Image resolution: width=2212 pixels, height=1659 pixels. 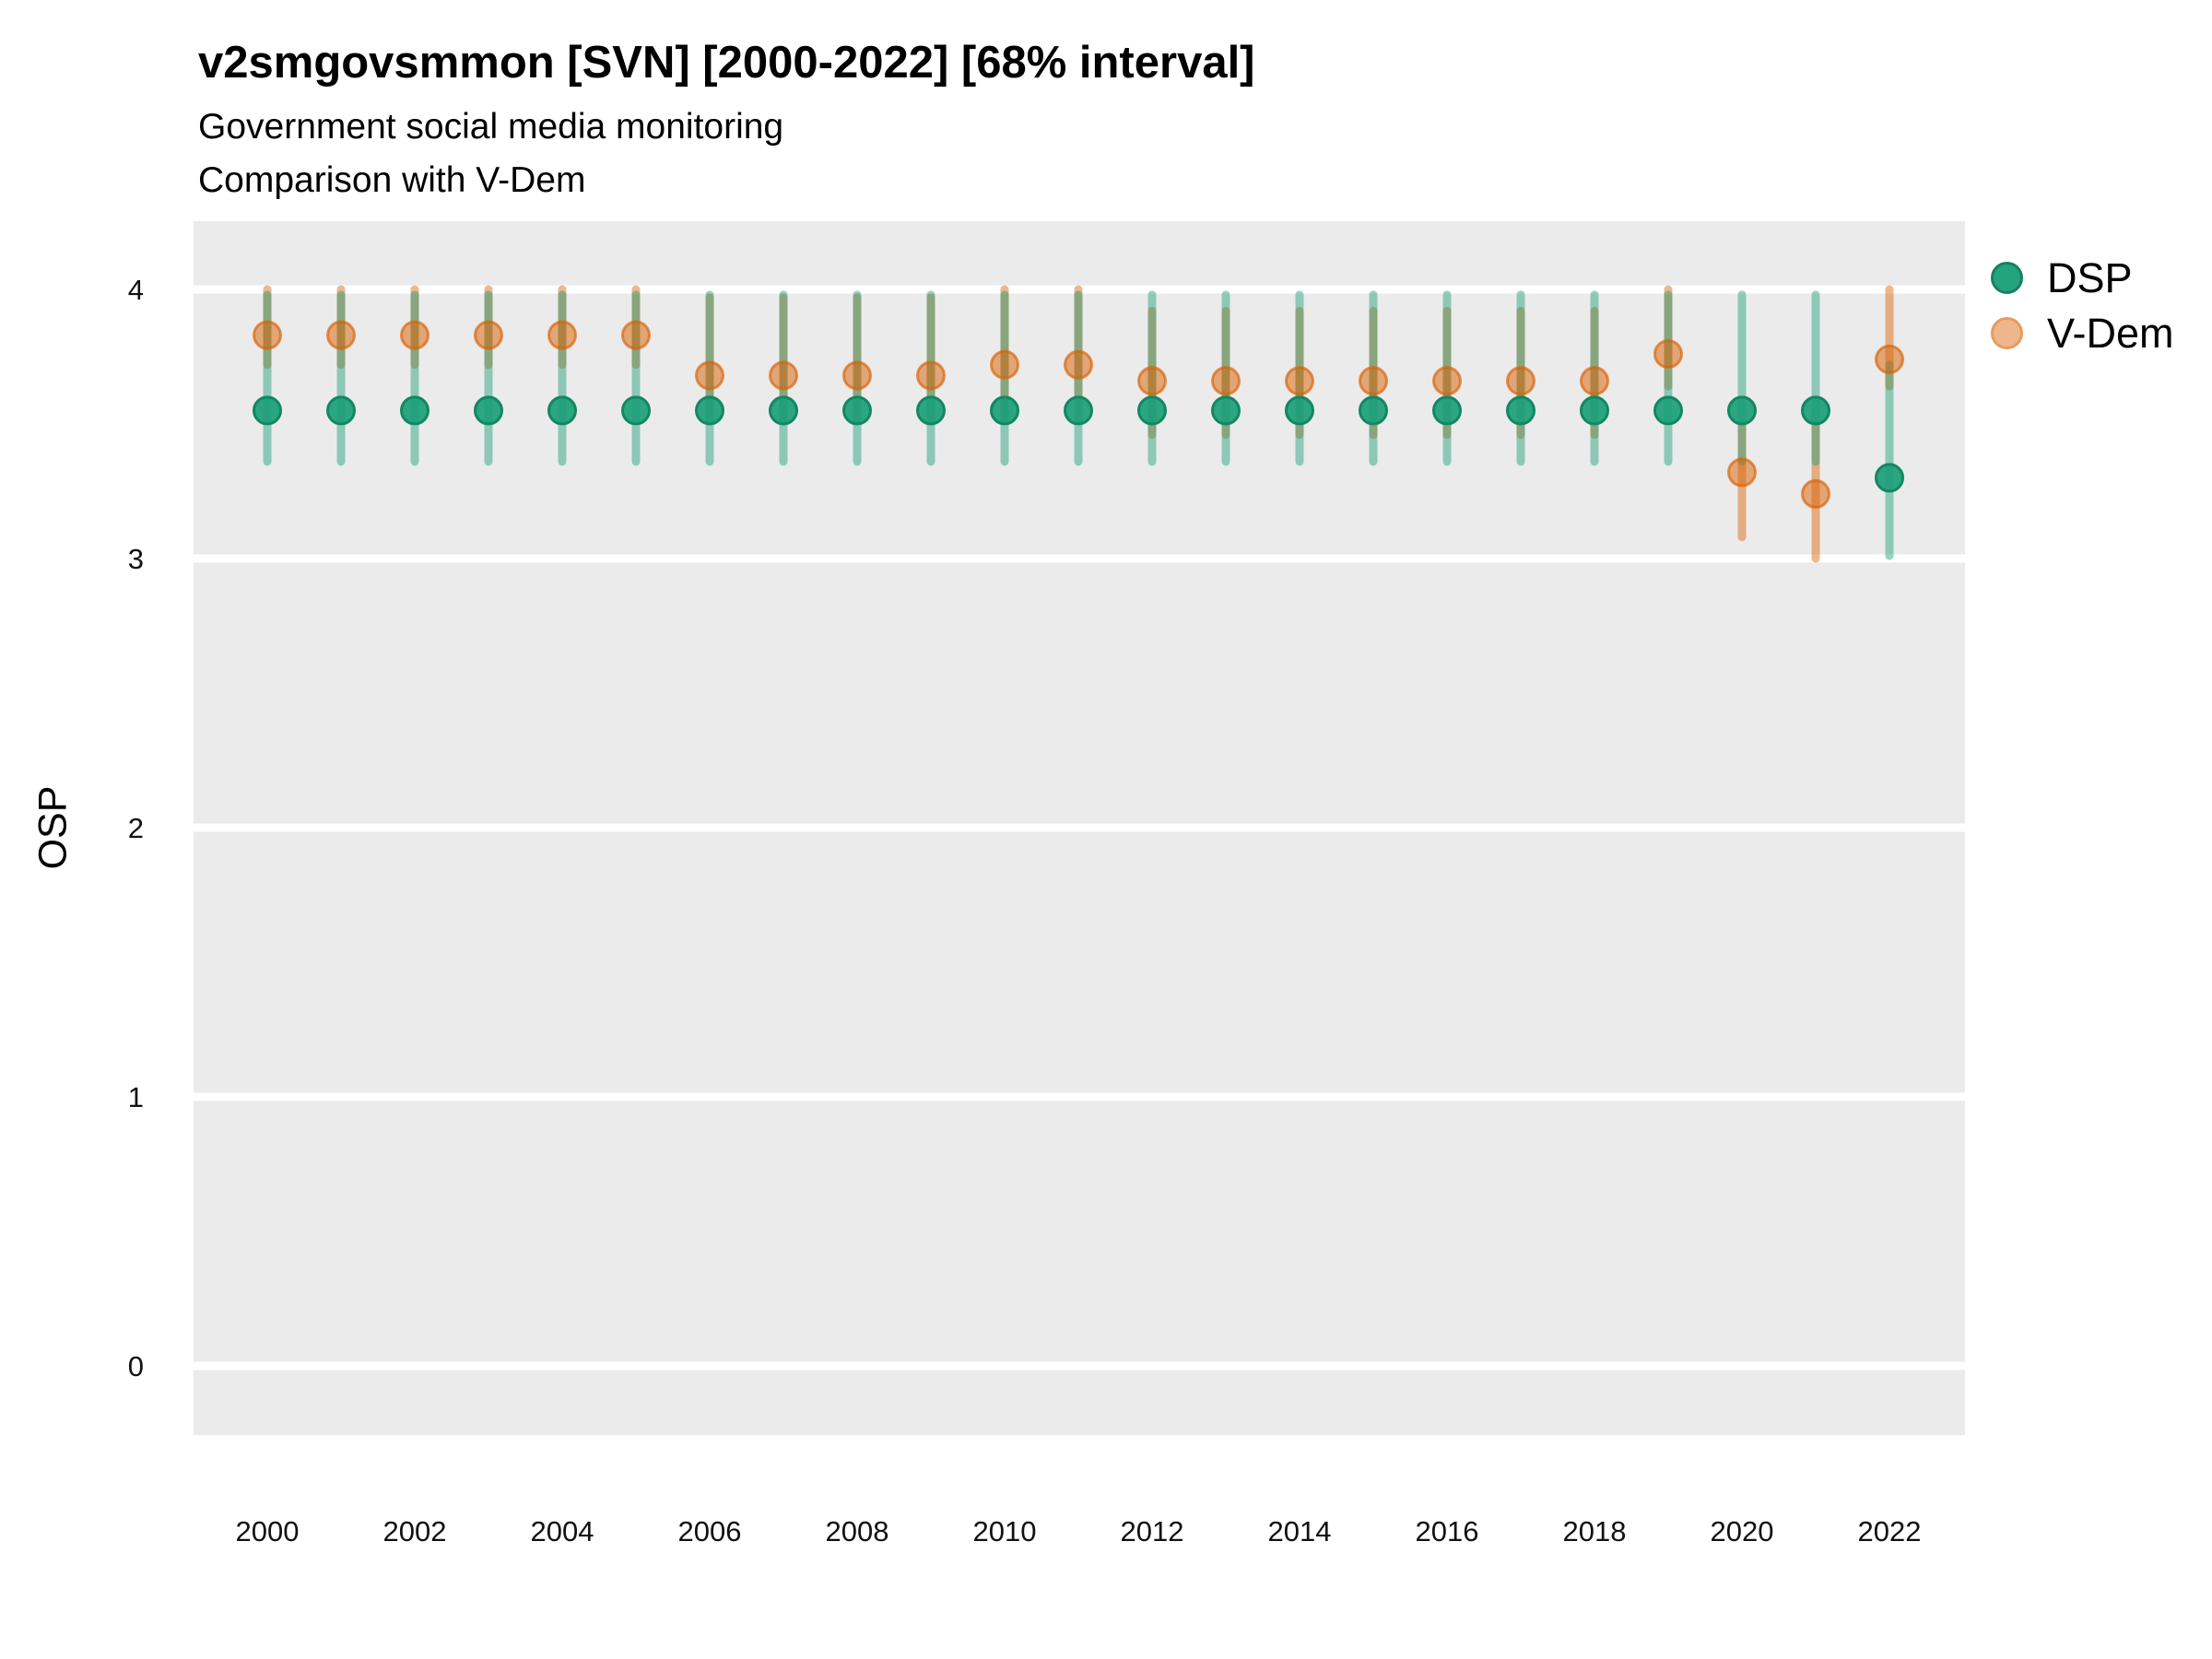 What do you see at coordinates (415, 1531) in the screenshot?
I see `x-tick-label-2002: 2002` at bounding box center [415, 1531].